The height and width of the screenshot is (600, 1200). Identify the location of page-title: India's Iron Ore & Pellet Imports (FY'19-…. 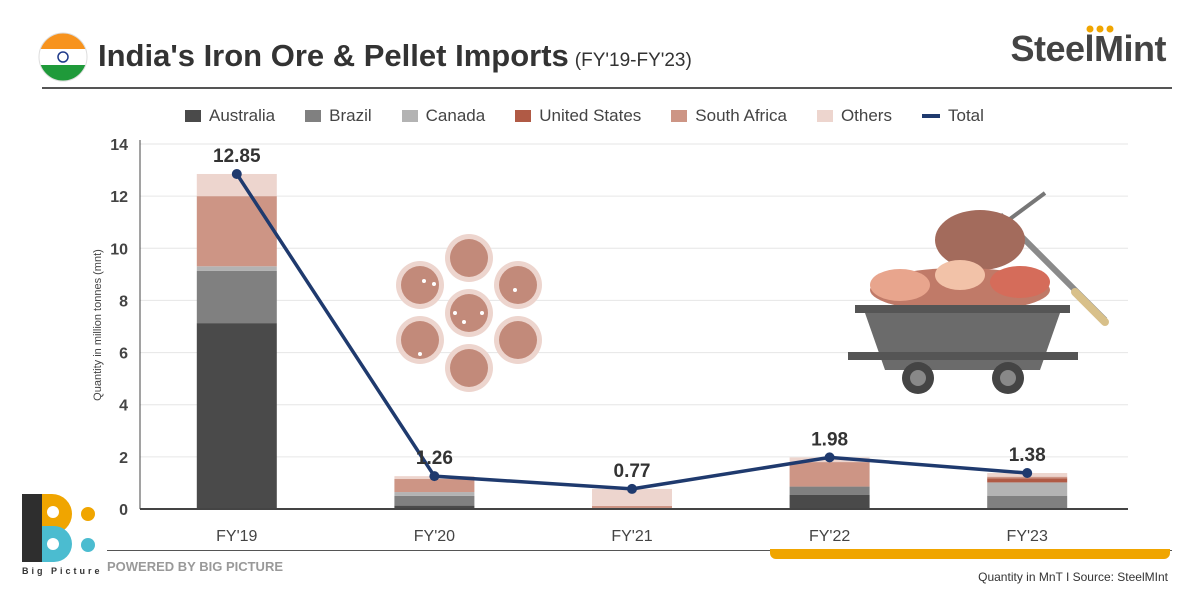
(395, 55).